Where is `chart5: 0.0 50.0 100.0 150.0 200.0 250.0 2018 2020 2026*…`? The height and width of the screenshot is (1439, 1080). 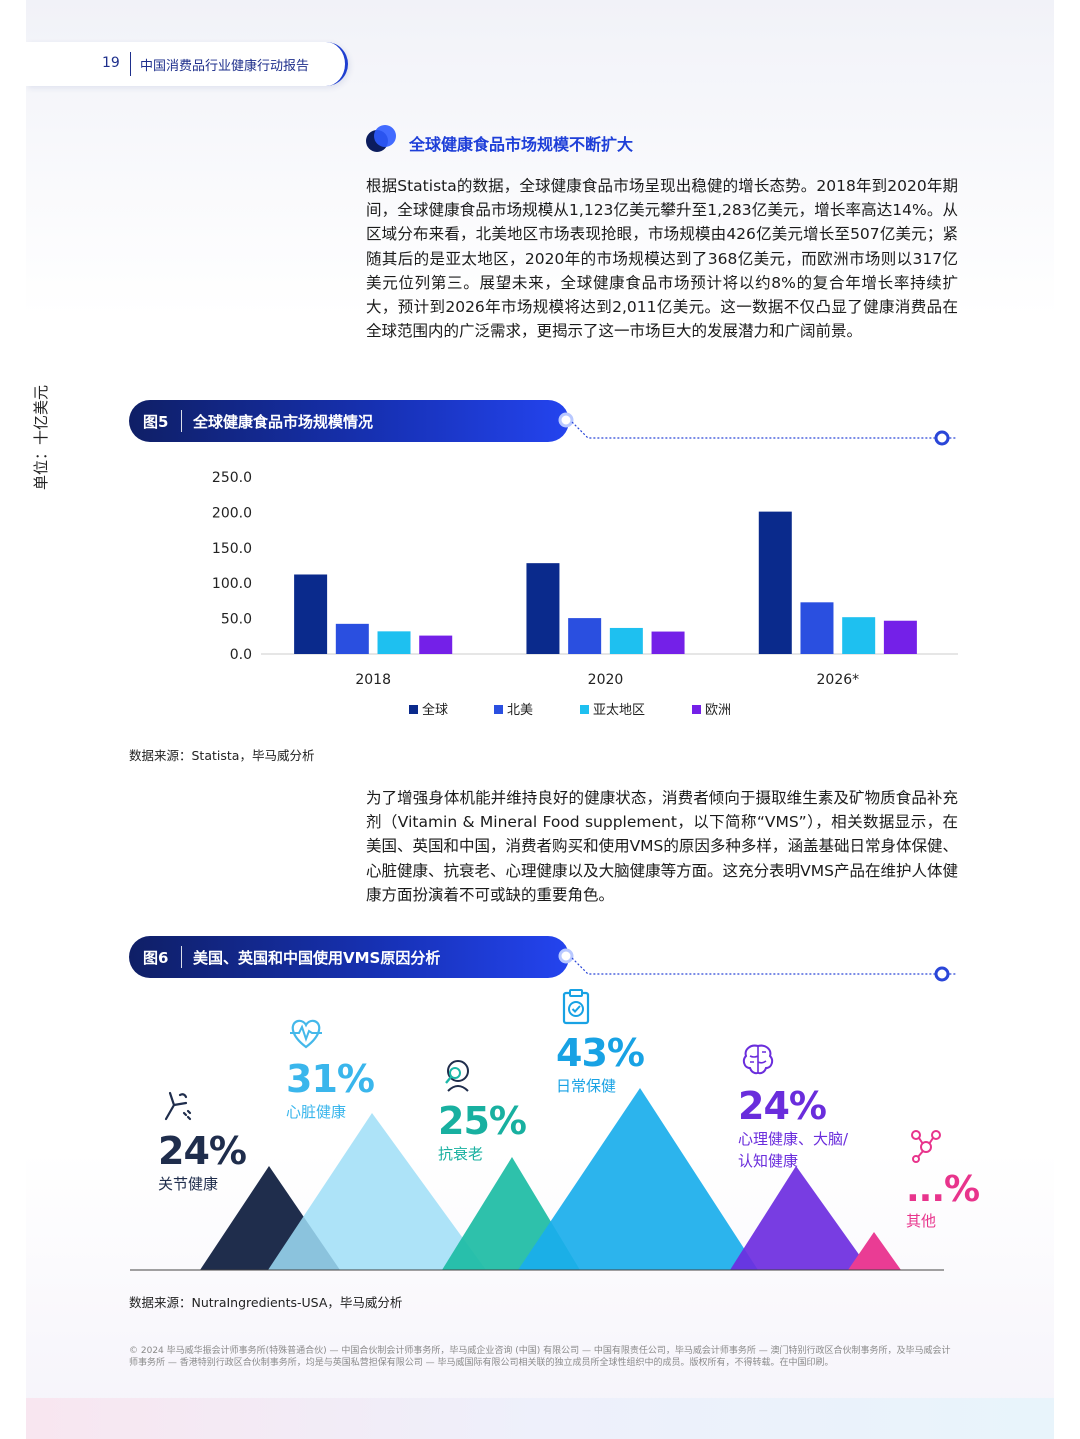 chart5: 0.0 50.0 100.0 150.0 200.0 250.0 2018 2020 2026*… is located at coordinates (585, 594).